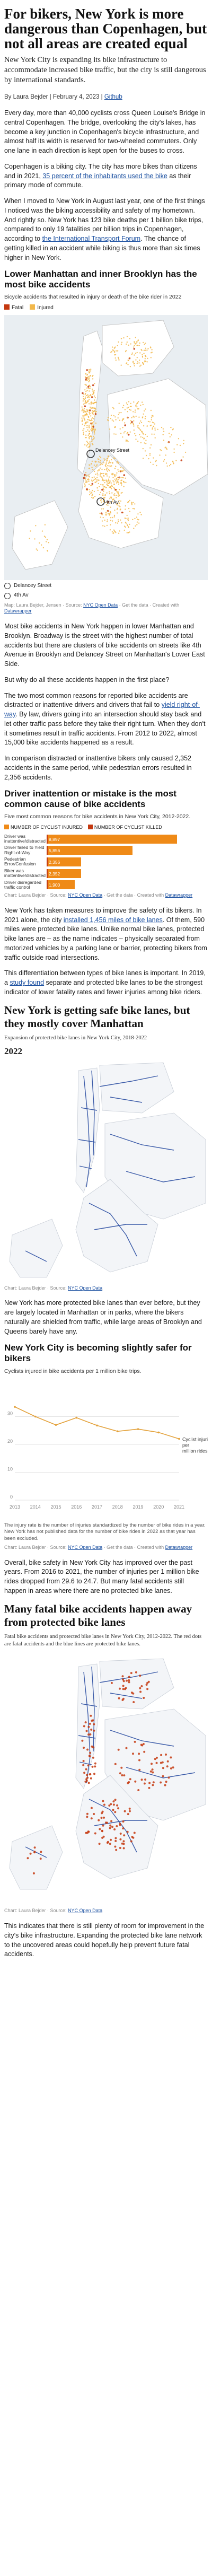 The image size is (212, 2576). I want to click on bar-row: Driver disregarded traffic control 1,900, so click(106, 885).